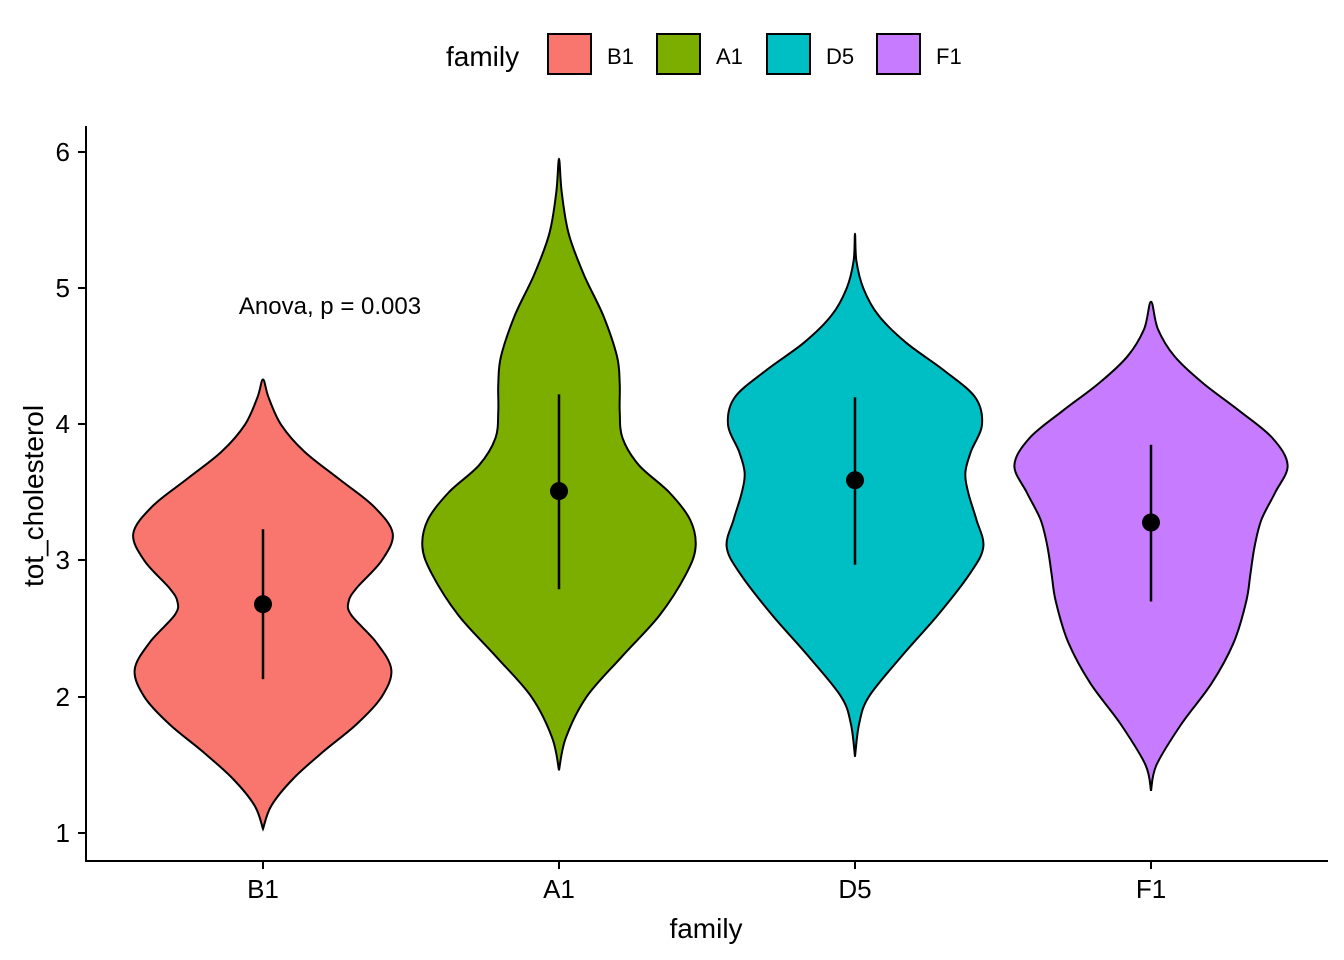 The width and height of the screenshot is (1344, 960). What do you see at coordinates (840, 56) in the screenshot?
I see `legend-label-d5: D5` at bounding box center [840, 56].